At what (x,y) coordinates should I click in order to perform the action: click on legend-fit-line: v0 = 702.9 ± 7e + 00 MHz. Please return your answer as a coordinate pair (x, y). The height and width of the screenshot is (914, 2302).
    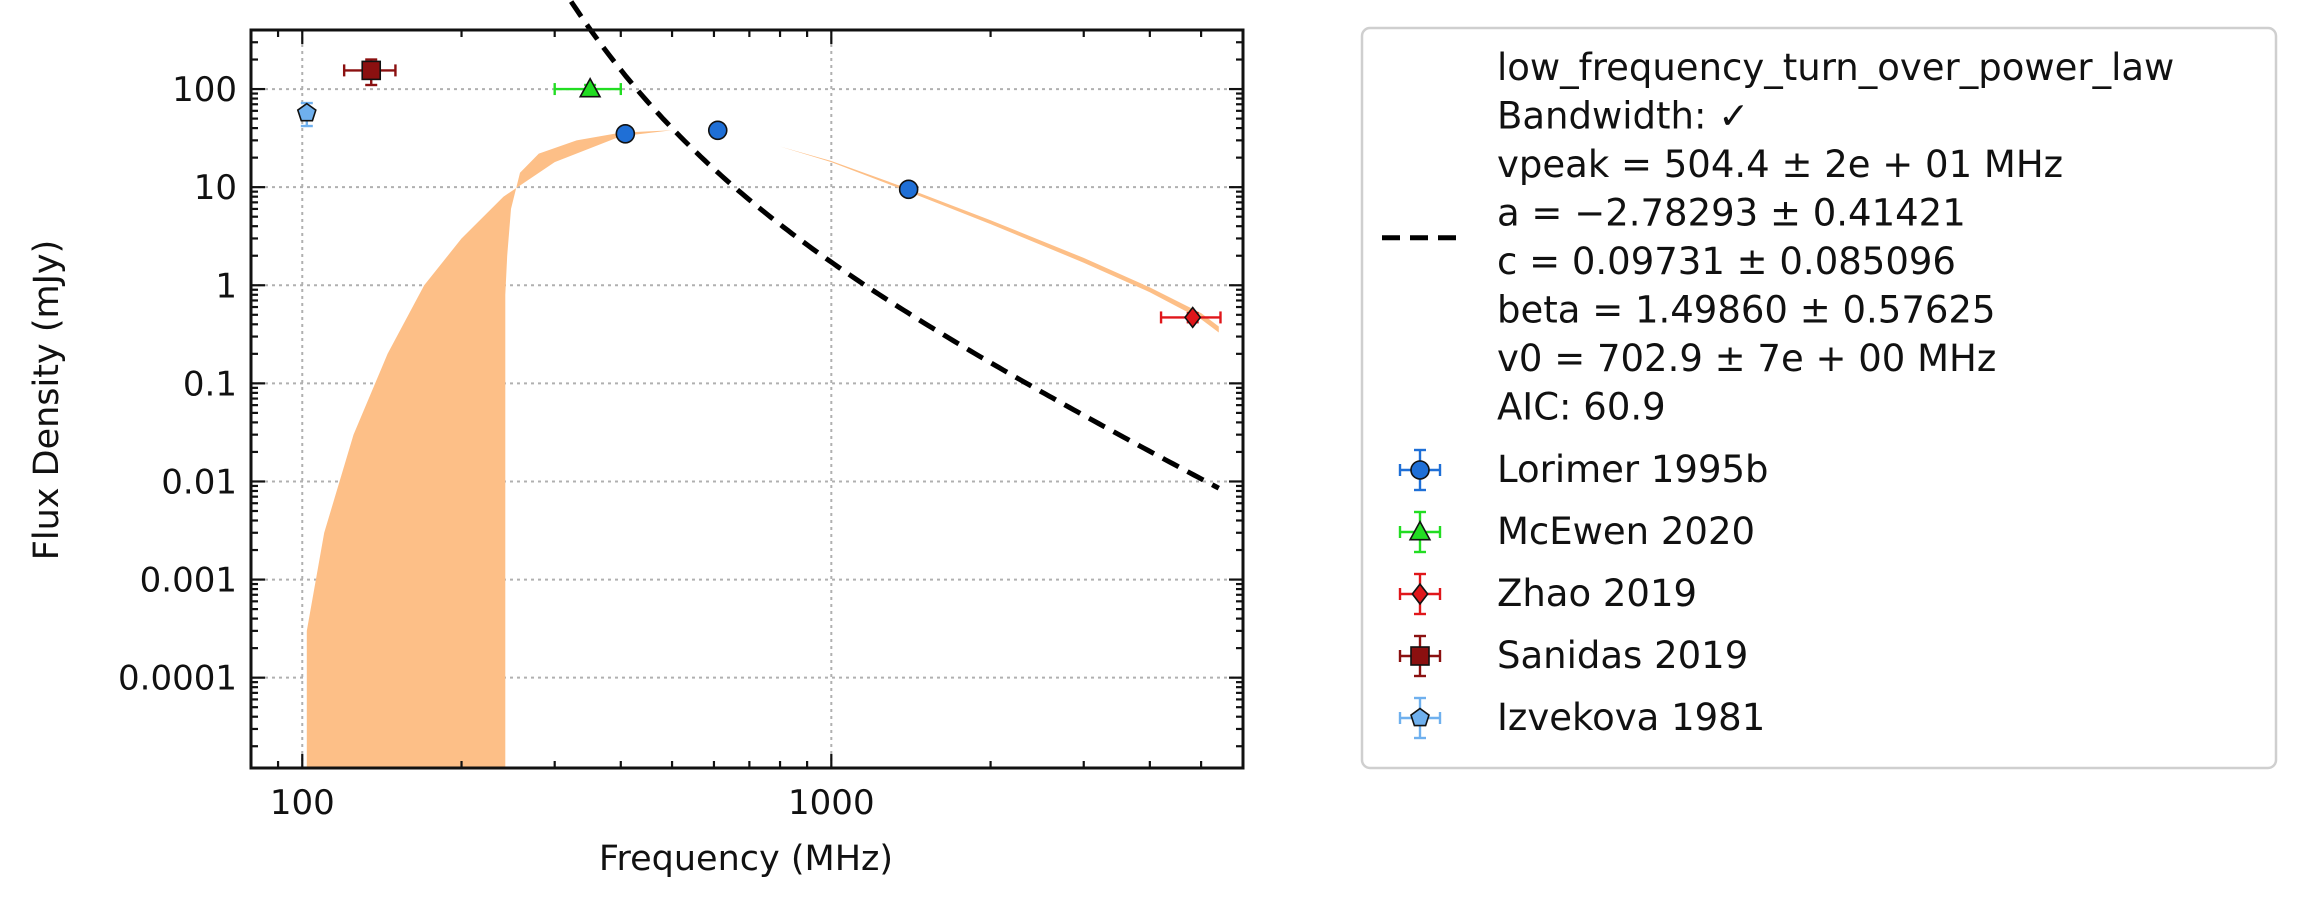
    Looking at the image, I should click on (1746, 358).